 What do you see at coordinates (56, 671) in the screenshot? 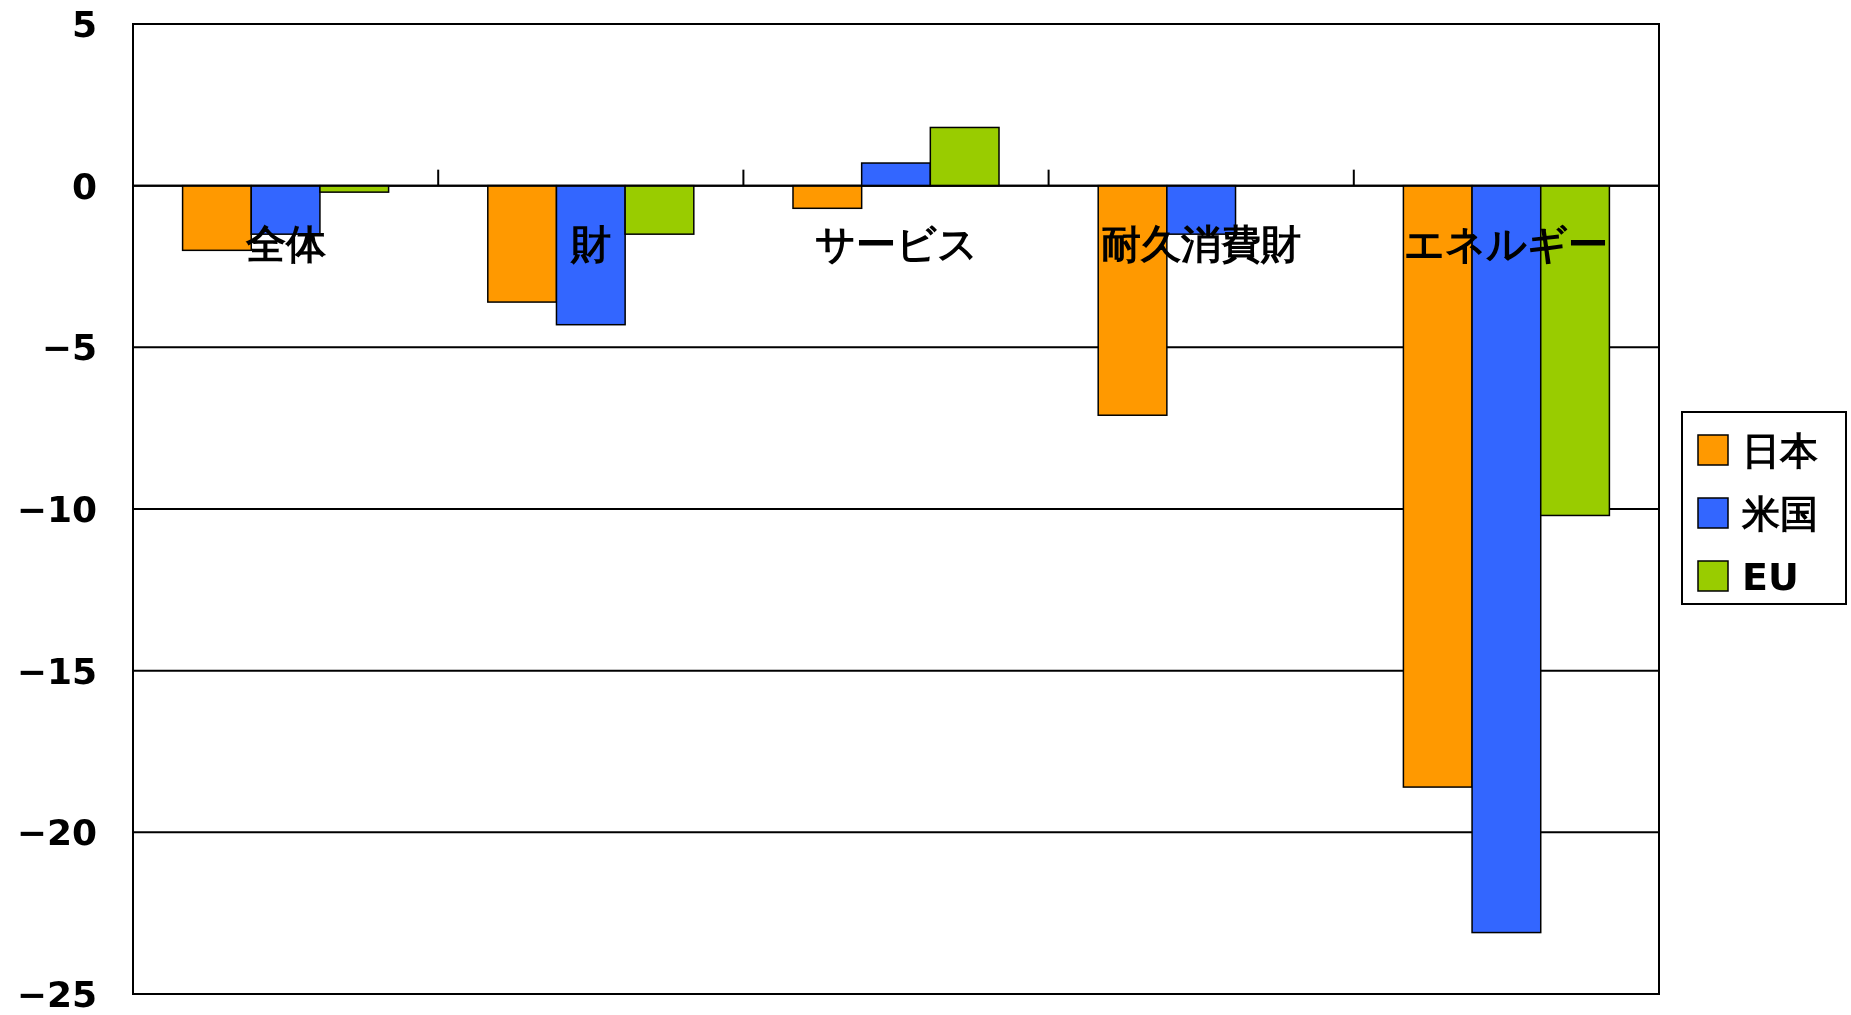
I see `y-tick-label: −15` at bounding box center [56, 671].